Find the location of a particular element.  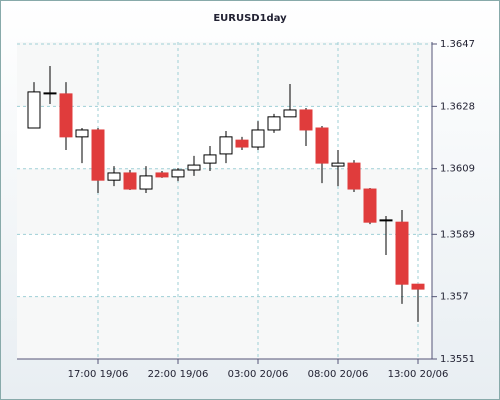

x-tick-label: 22:00 19/06 is located at coordinates (178, 374).